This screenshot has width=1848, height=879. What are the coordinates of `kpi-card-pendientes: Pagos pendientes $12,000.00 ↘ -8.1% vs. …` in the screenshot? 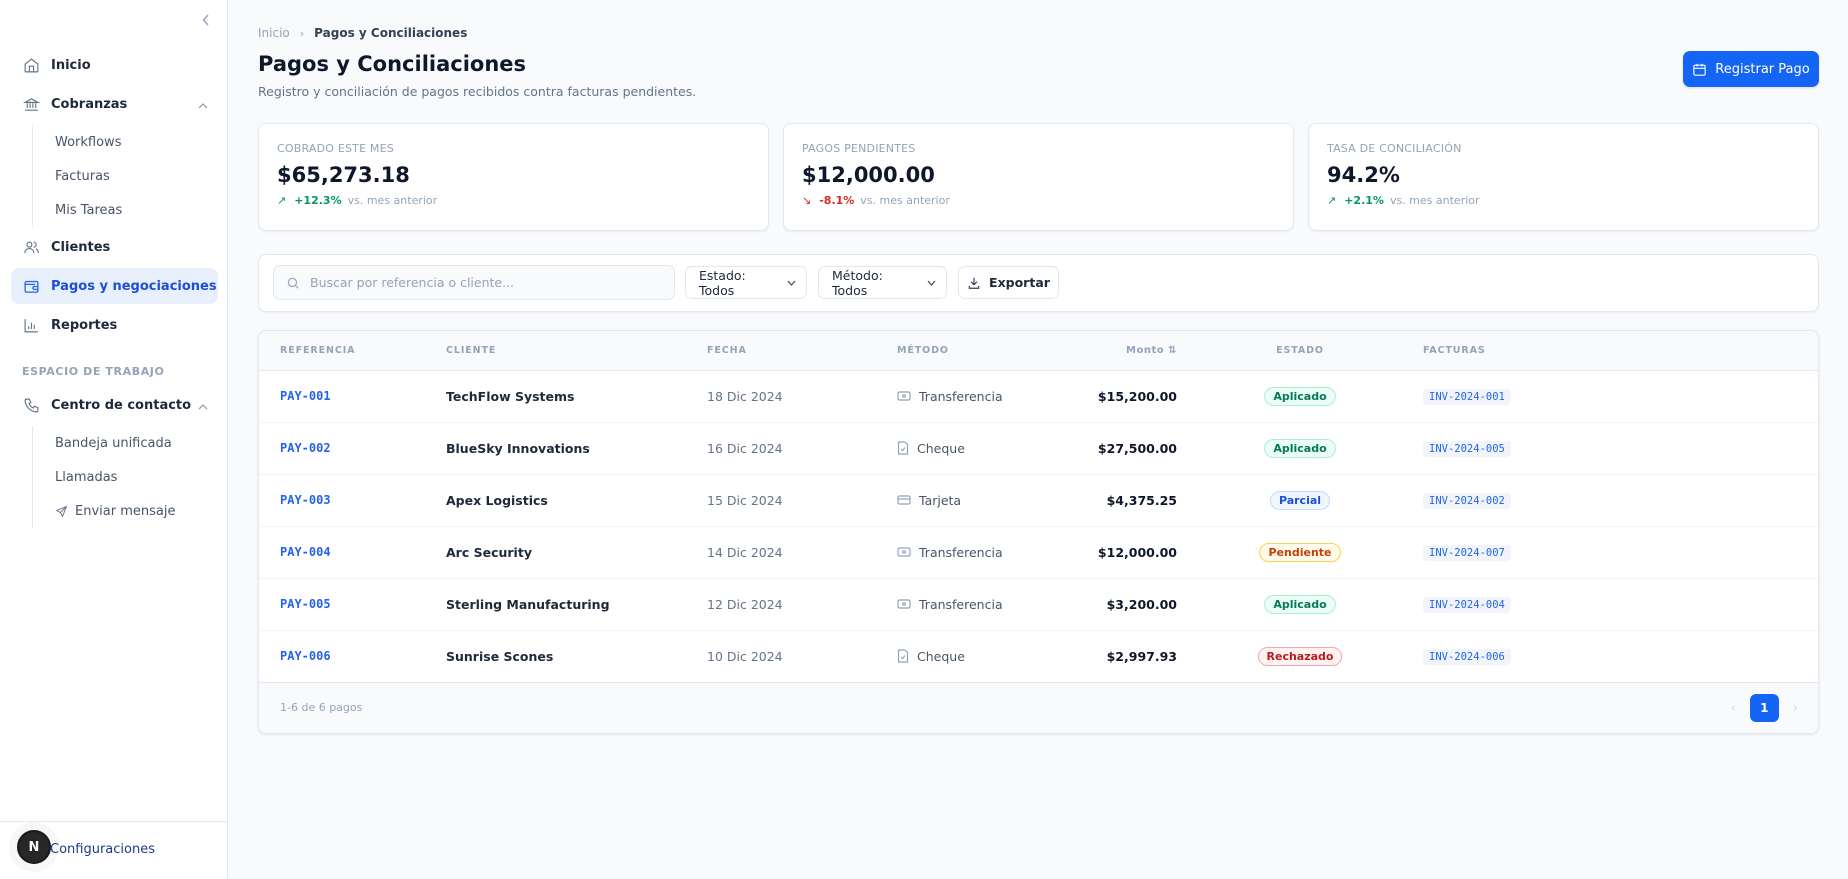 It's located at (1038, 177).